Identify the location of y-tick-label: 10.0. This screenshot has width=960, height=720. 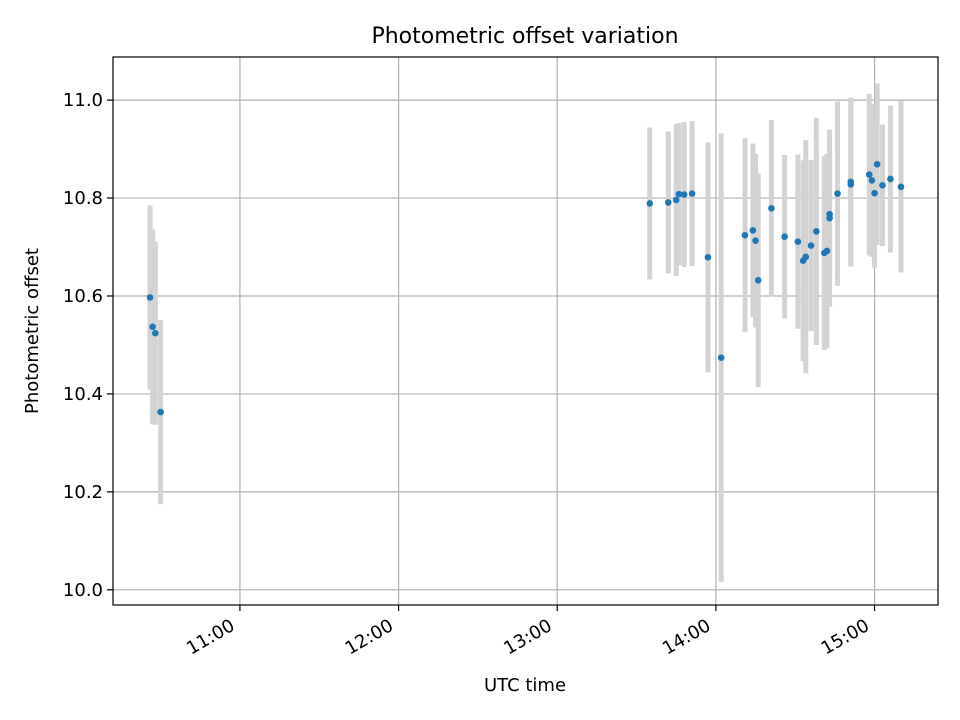
(83, 590).